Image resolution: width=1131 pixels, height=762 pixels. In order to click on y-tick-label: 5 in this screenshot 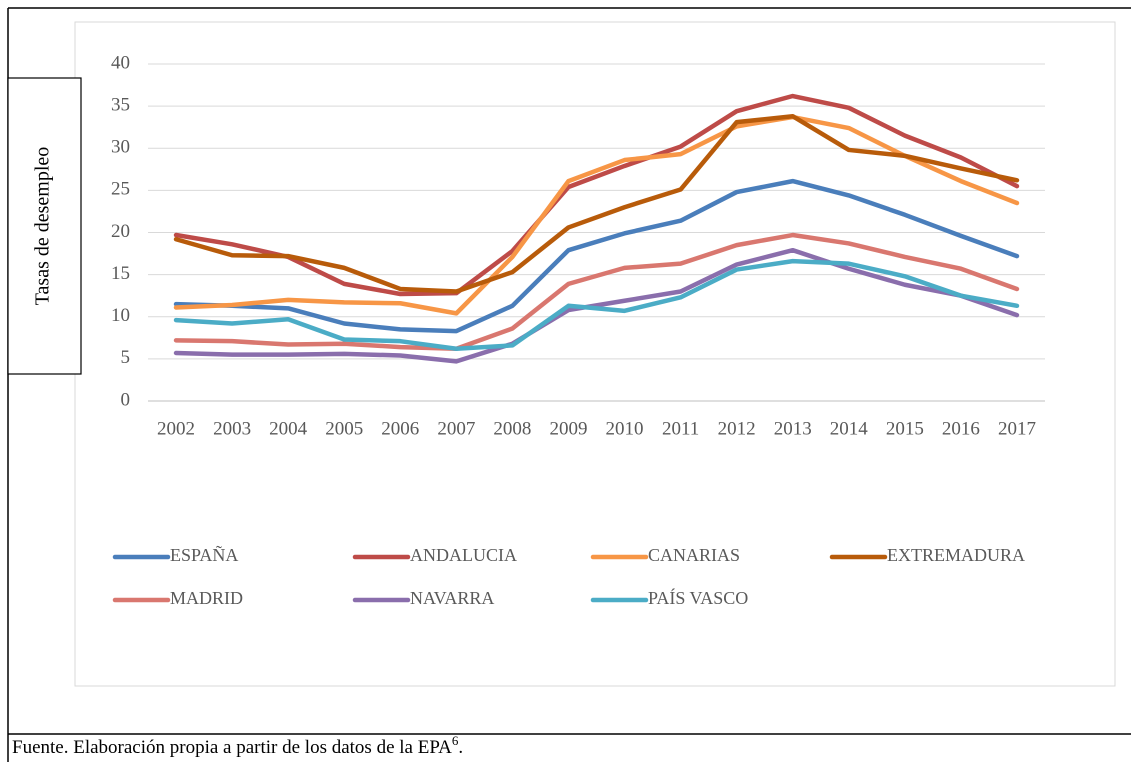, I will do `click(126, 357)`.